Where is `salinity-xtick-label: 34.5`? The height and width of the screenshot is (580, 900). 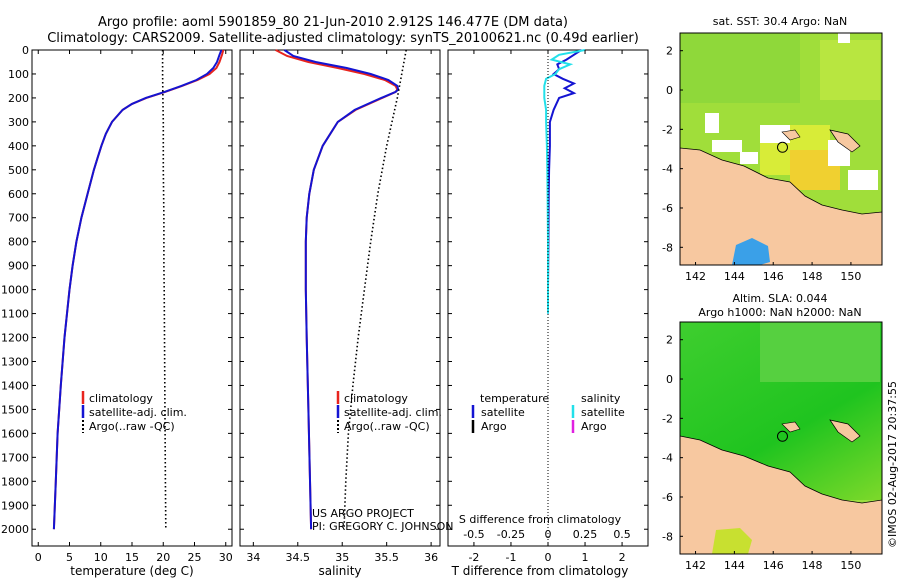 salinity-xtick-label: 34.5 is located at coordinates (298, 557).